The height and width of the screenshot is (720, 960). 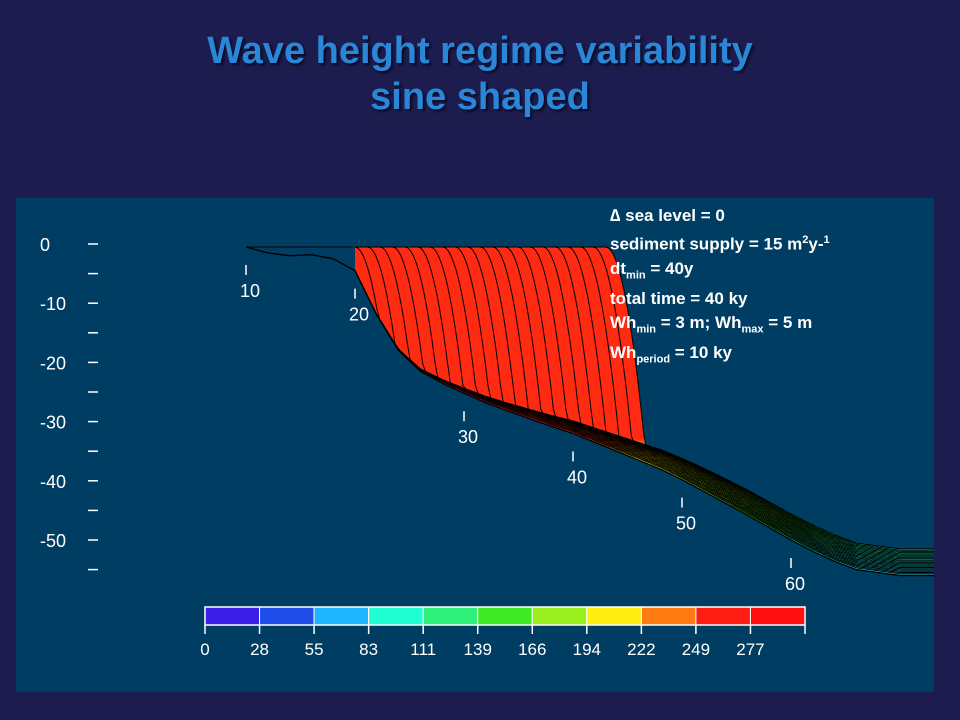 I want to click on colorbar-tick-label: 139, so click(x=478, y=649).